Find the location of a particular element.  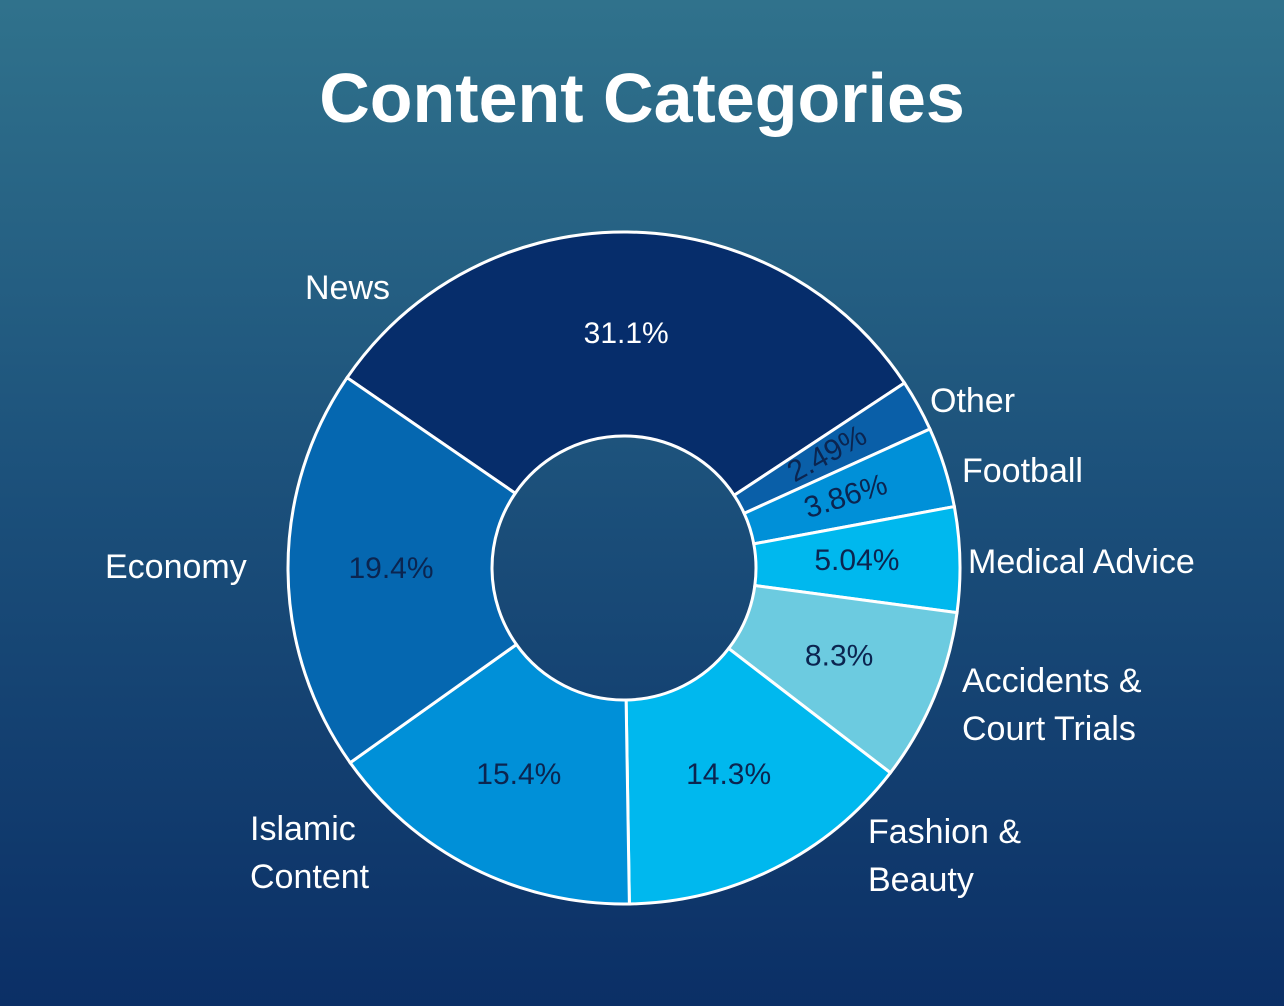

chart-title: Content Categories is located at coordinates (642, 98).